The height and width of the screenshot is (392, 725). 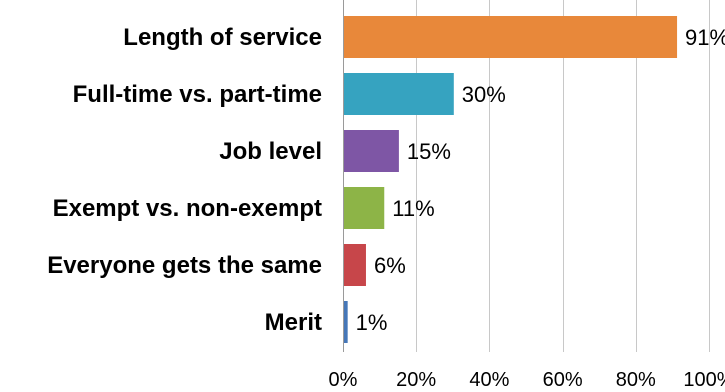 What do you see at coordinates (372, 322) in the screenshot?
I see `value-label: 1%` at bounding box center [372, 322].